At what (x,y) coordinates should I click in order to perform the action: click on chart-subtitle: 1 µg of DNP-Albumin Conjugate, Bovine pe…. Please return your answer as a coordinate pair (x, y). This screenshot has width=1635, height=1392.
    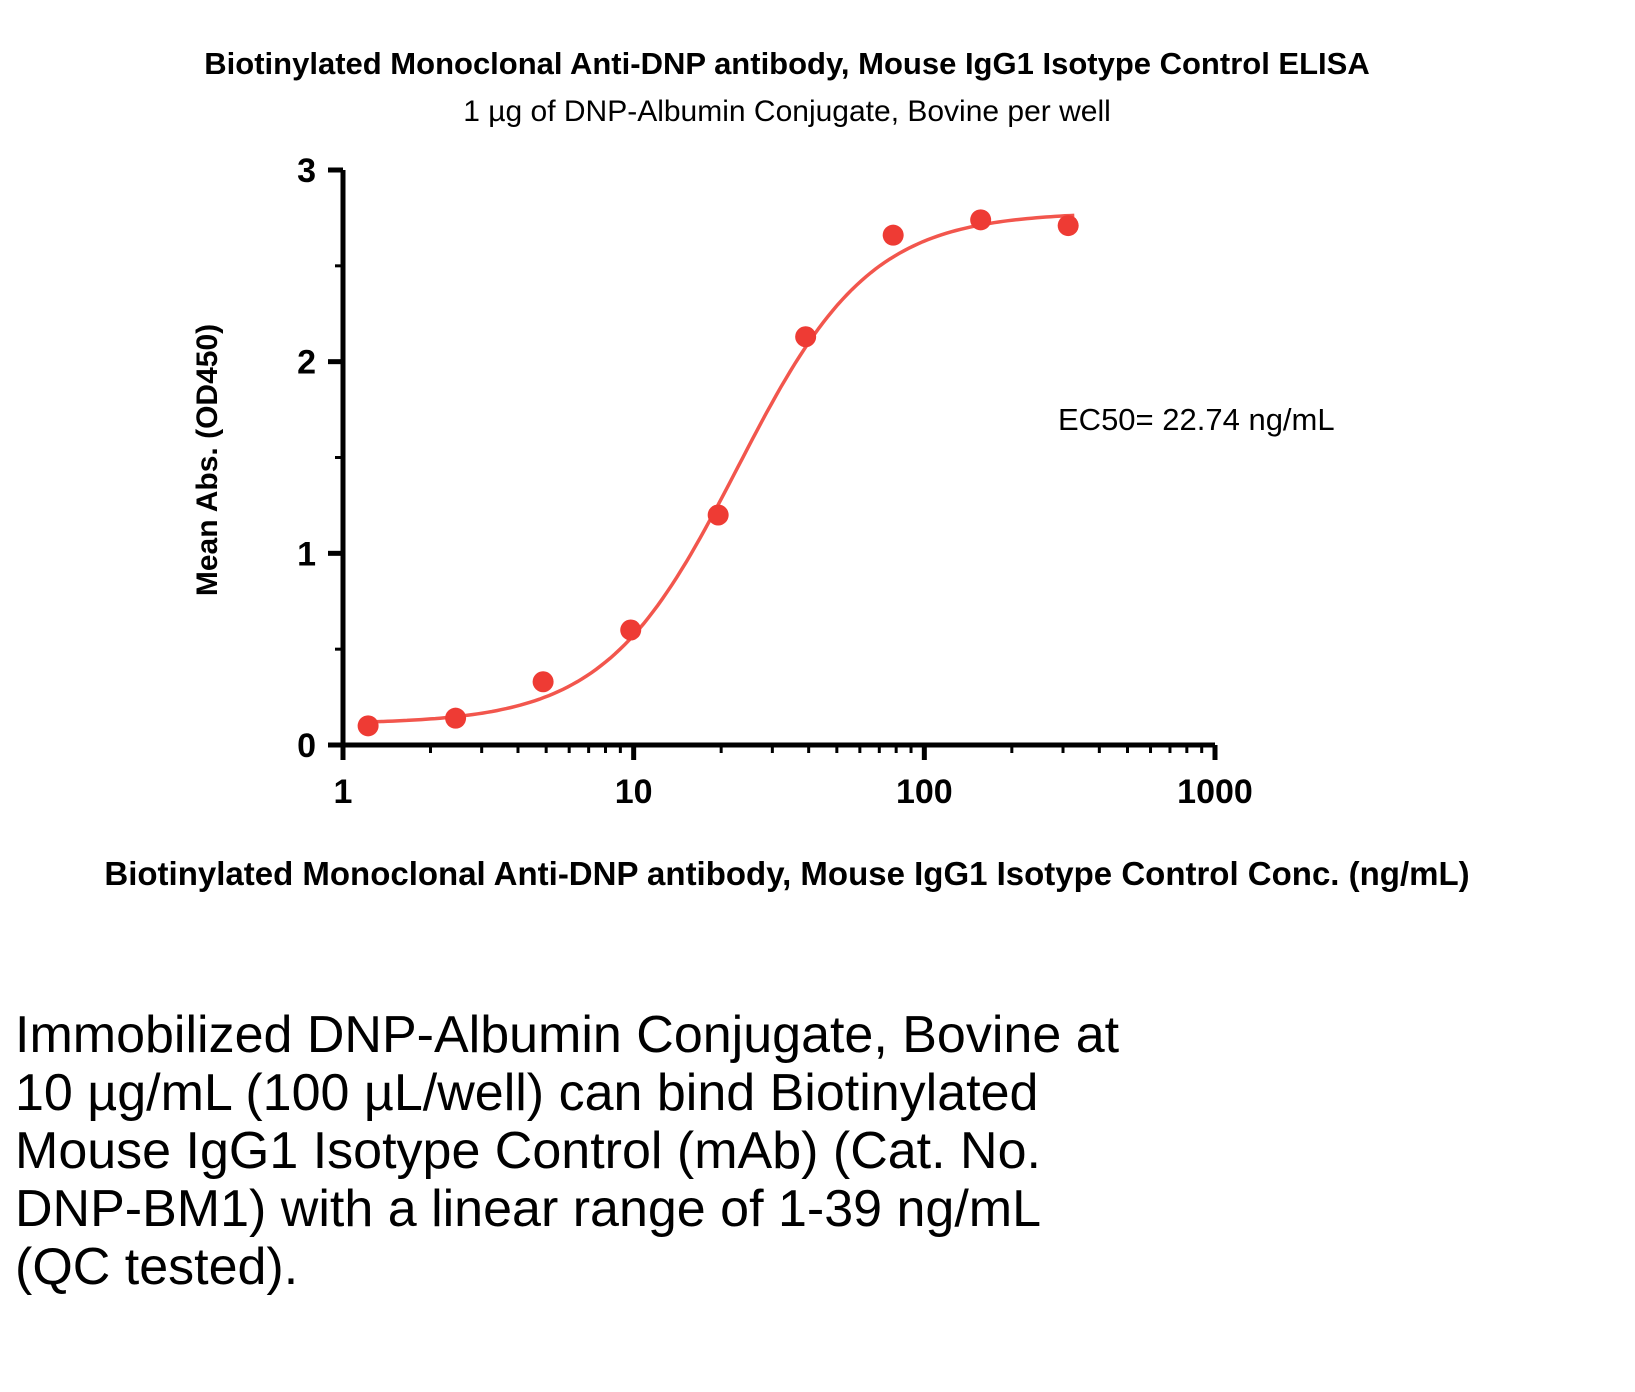
    Looking at the image, I should click on (787, 111).